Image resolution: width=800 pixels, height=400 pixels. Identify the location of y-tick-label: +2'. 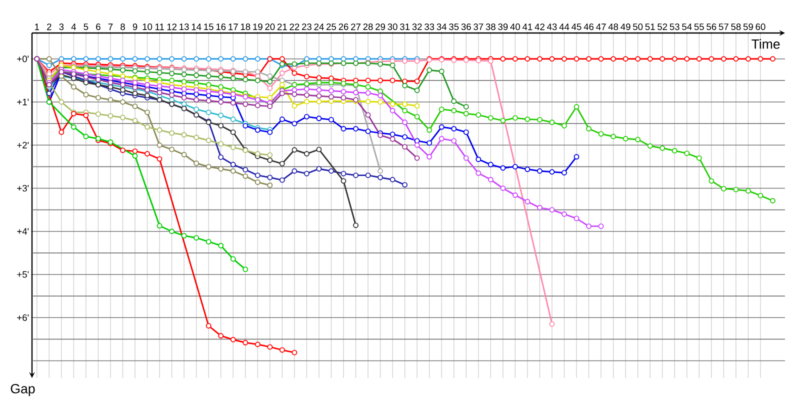
(23, 145).